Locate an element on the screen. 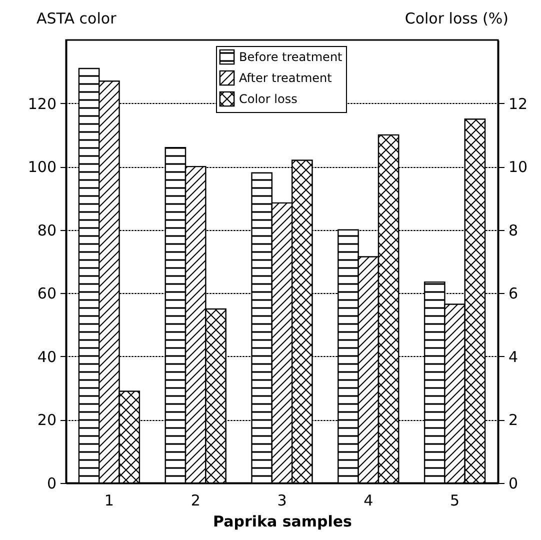  x-tick-label: 3 is located at coordinates (282, 501).